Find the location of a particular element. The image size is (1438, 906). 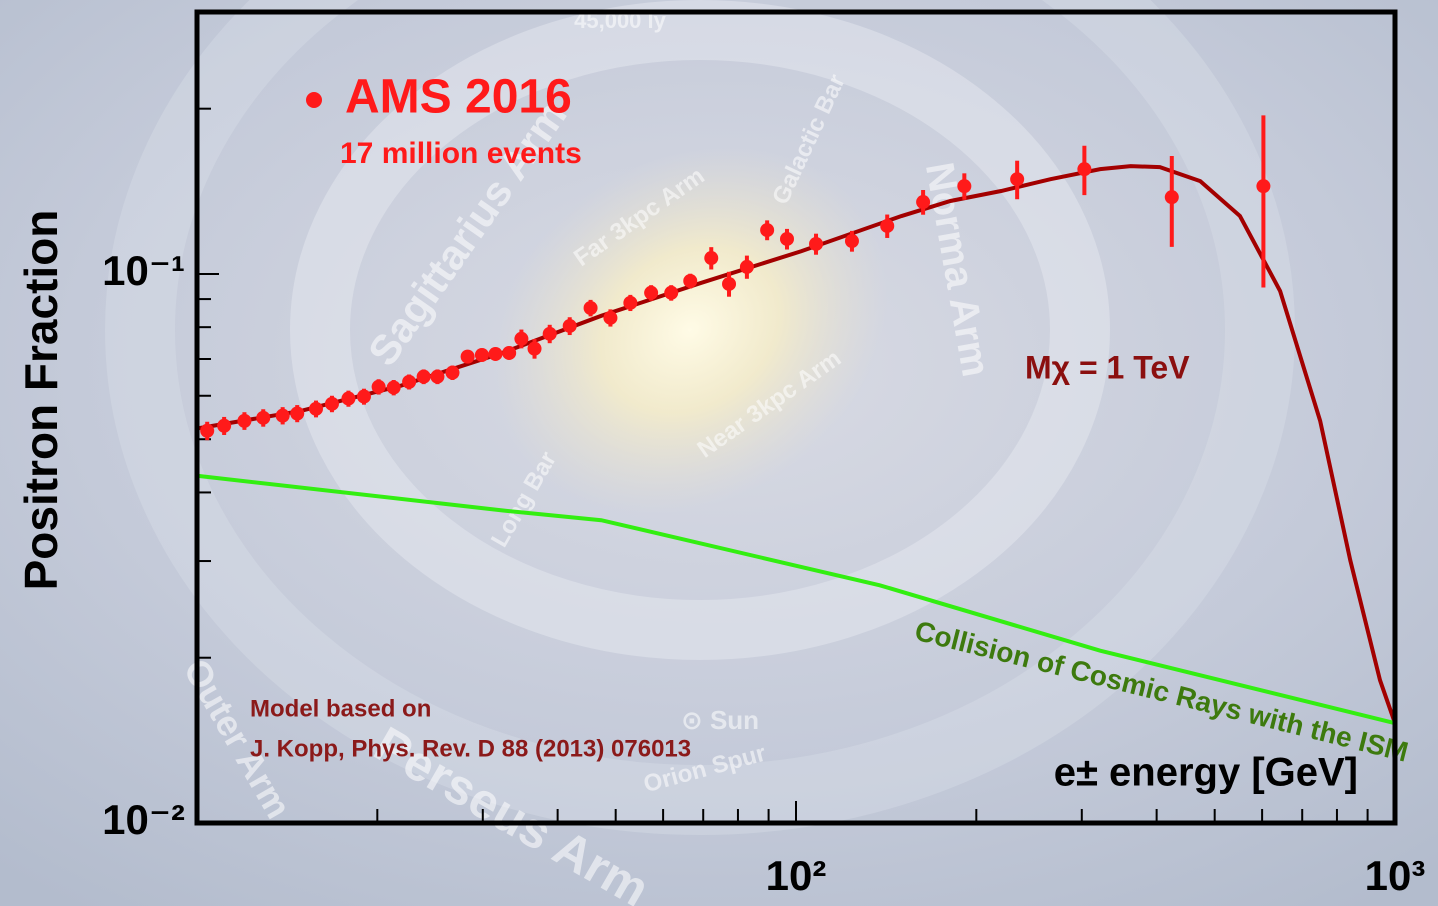

x-axis-label: e± energy [GeV] is located at coordinates (1206, 773).